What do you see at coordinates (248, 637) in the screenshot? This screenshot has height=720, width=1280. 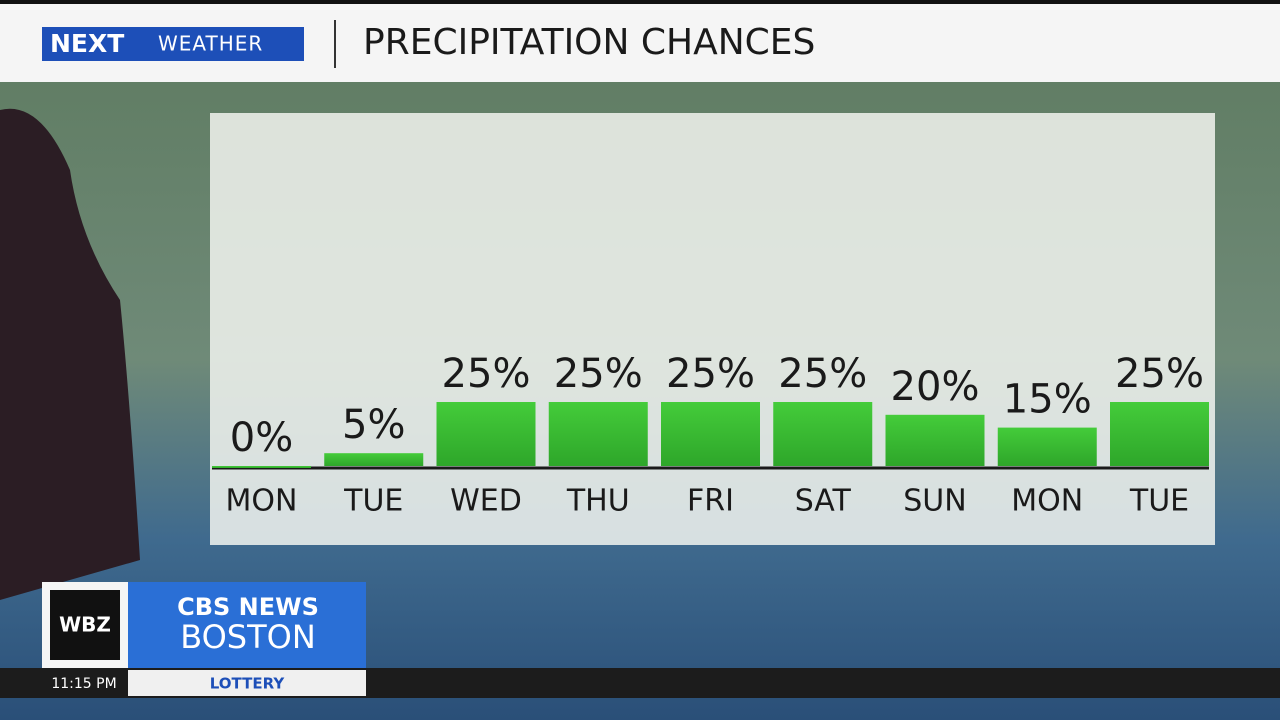 I see `city: BOSTON` at bounding box center [248, 637].